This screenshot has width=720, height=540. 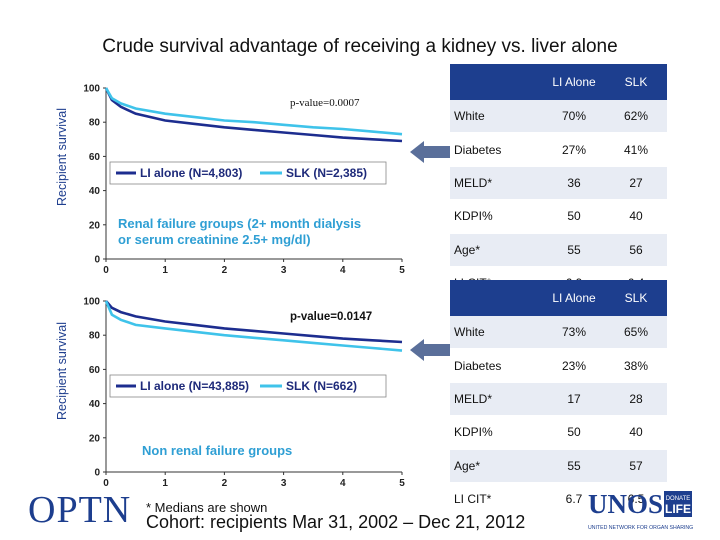 What do you see at coordinates (496, 499) in the screenshot?
I see `row-label: LI CIT*` at bounding box center [496, 499].